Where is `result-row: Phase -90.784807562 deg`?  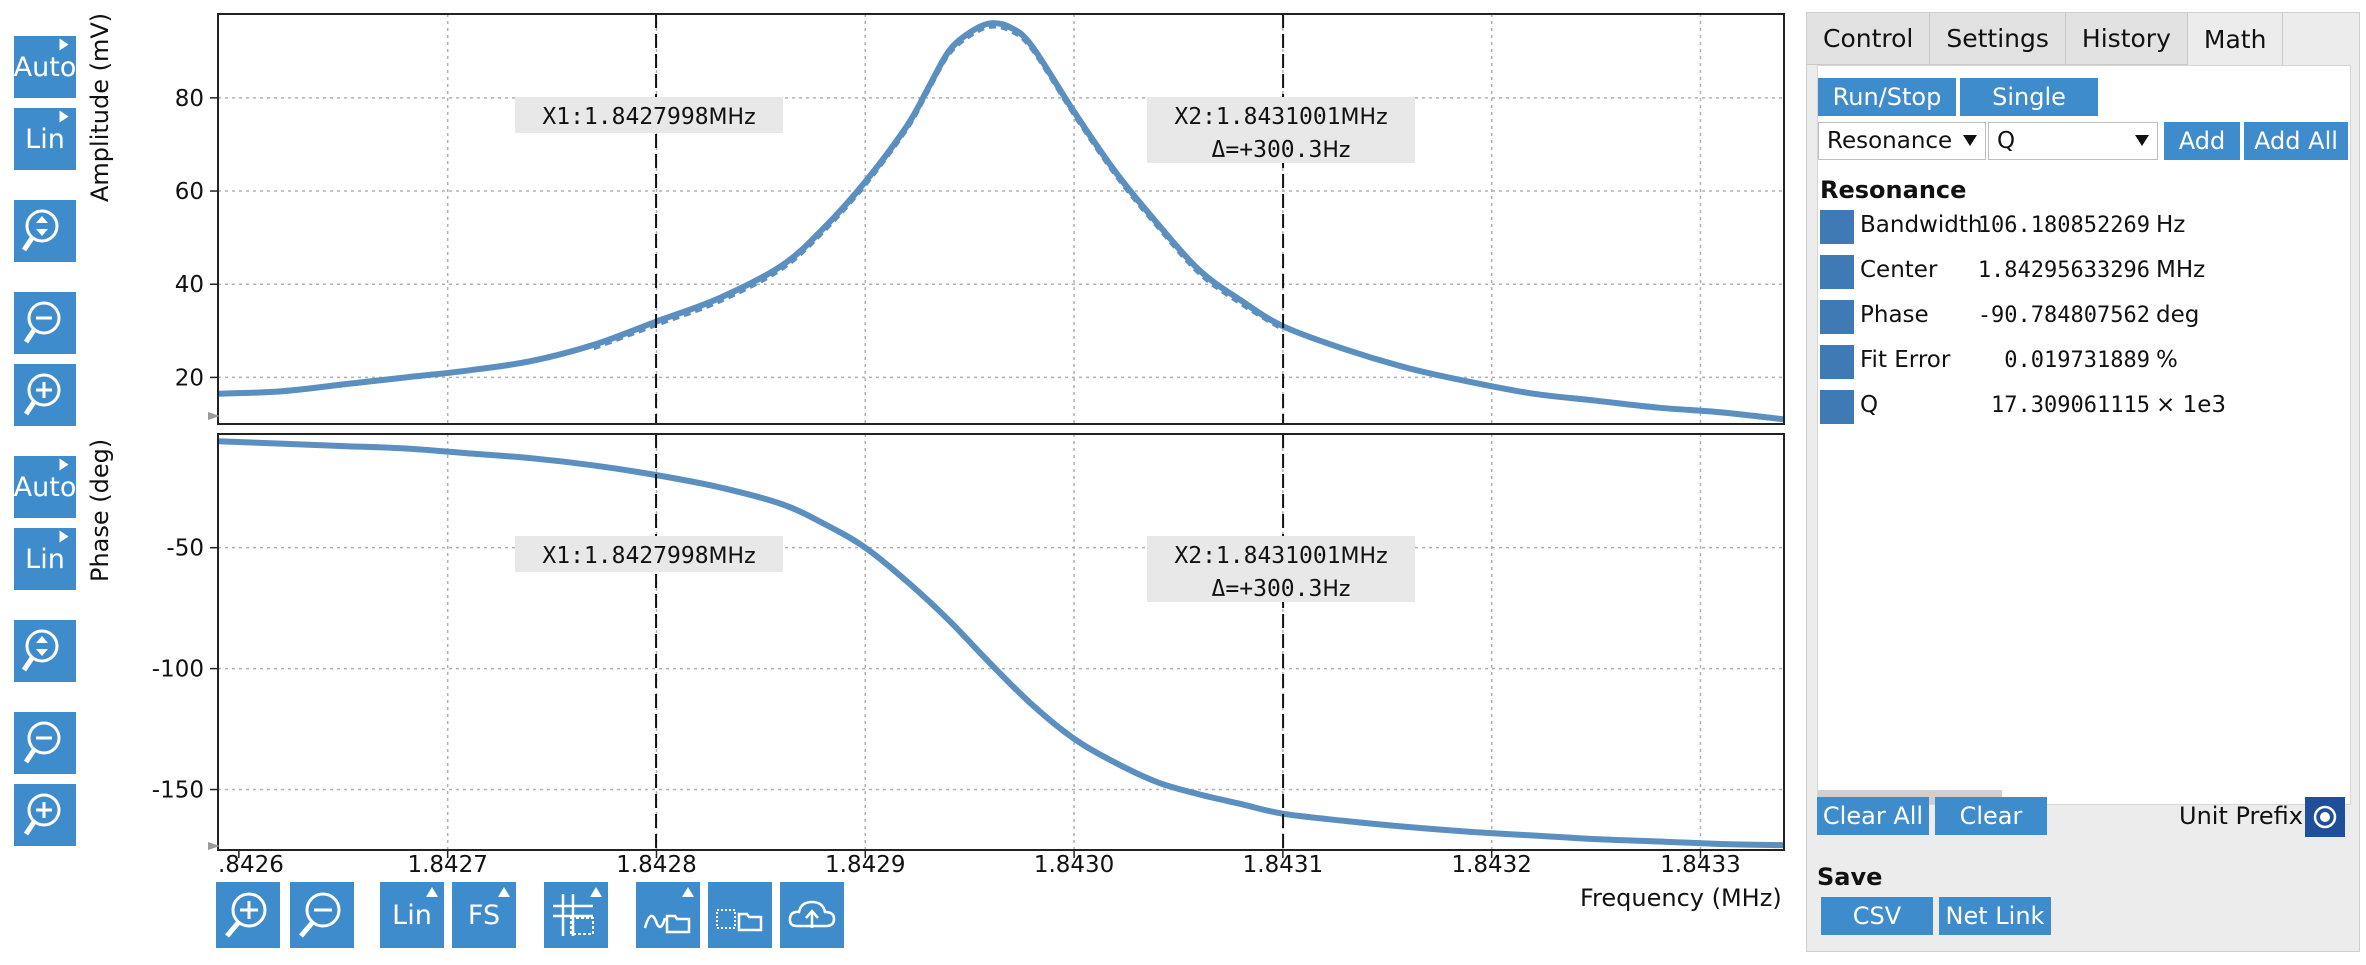
result-row: Phase -90.784807562 deg is located at coordinates (2080, 317).